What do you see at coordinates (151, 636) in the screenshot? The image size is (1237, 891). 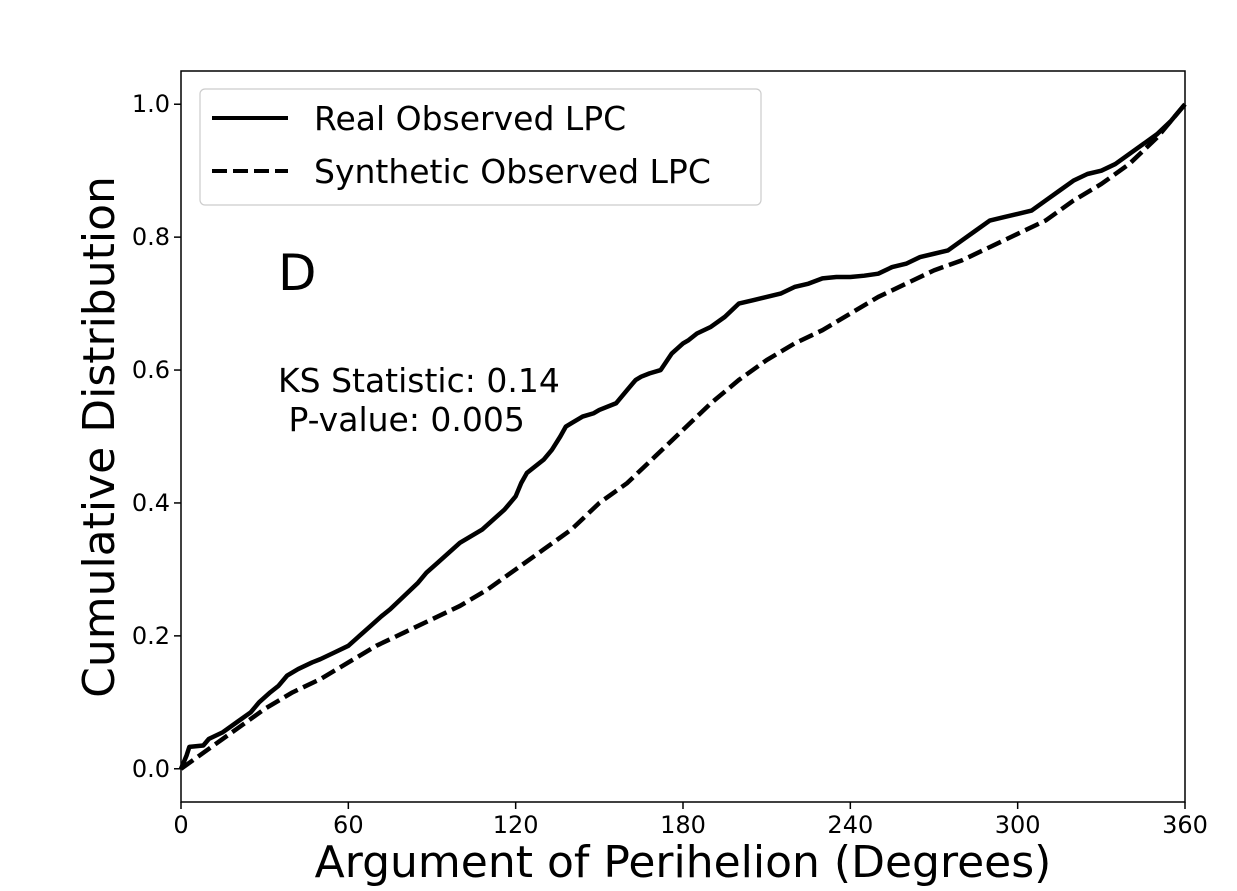 I see `y-tick-label: 0.2` at bounding box center [151, 636].